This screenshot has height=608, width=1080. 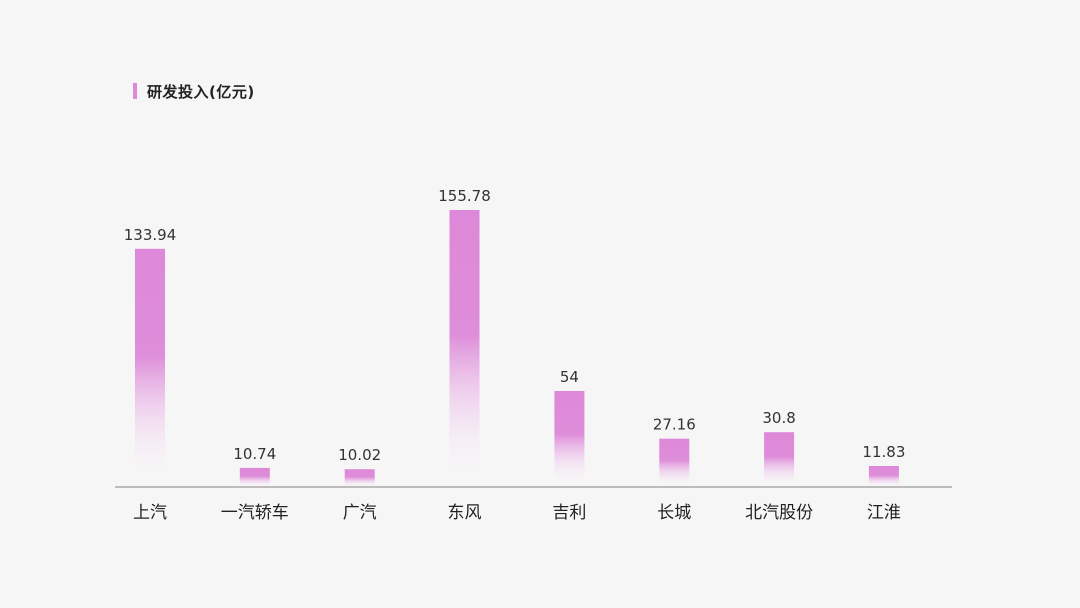 I want to click on data-label: 11.83, so click(x=883, y=452).